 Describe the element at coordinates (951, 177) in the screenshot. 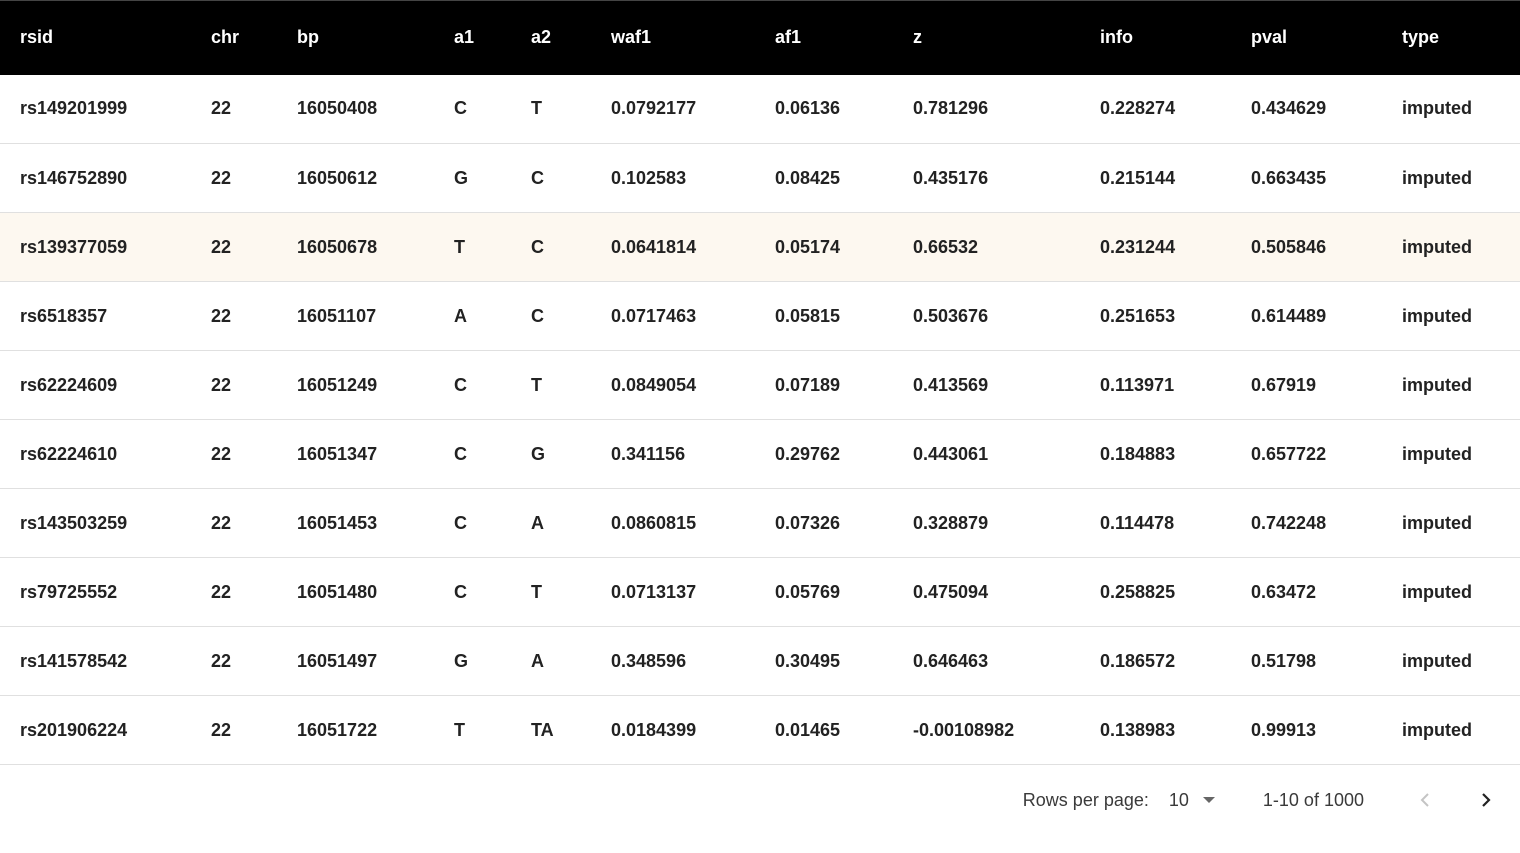

I see `cell-z: 0.435176` at that location.